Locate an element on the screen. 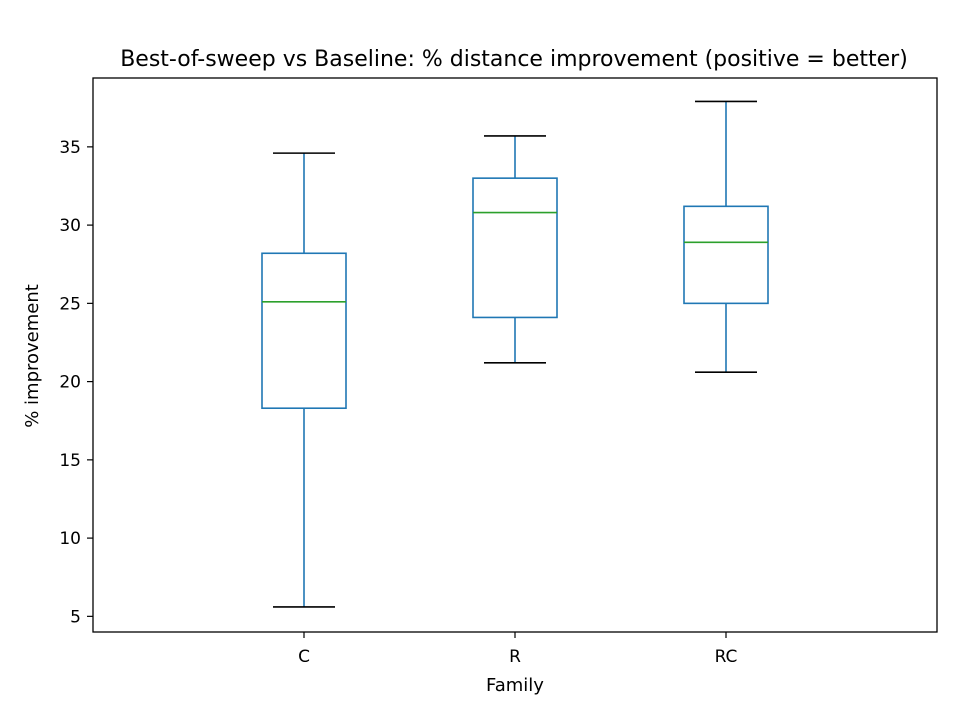 The image size is (960, 720). y-tick-label: 5 is located at coordinates (75, 617).